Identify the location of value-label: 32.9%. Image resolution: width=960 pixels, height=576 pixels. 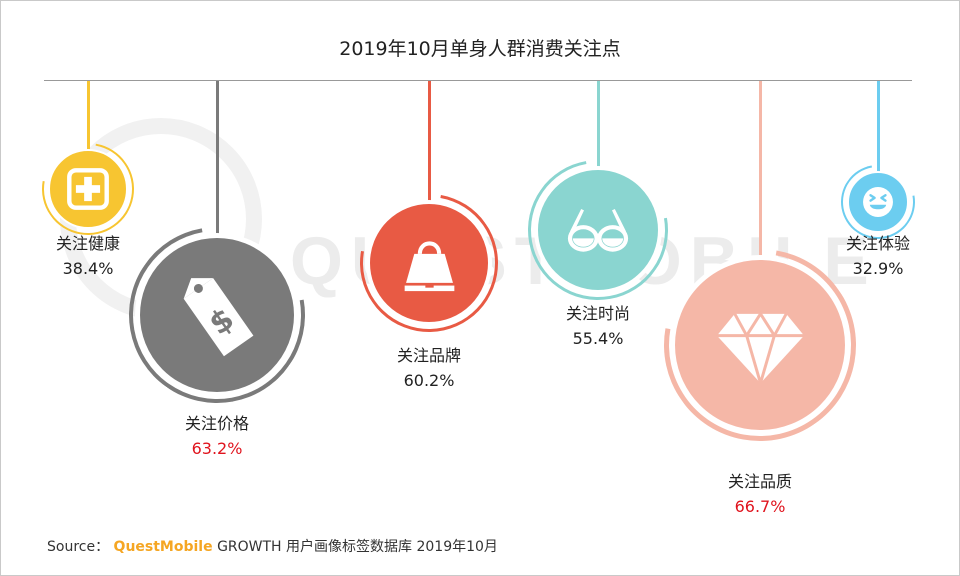
(878, 268).